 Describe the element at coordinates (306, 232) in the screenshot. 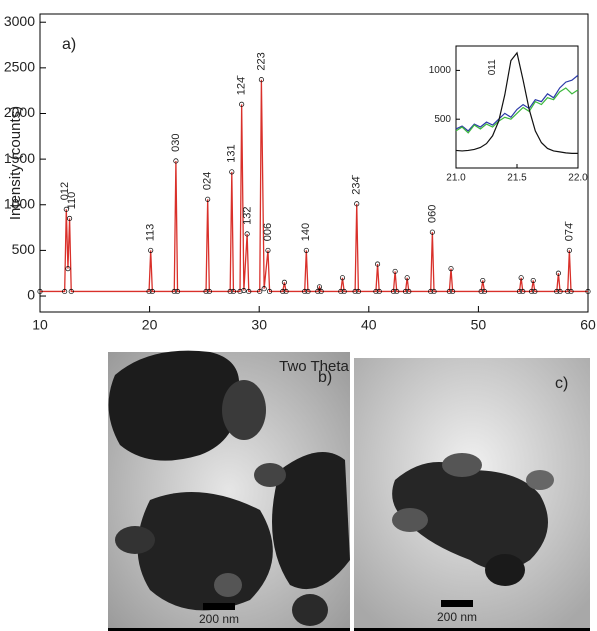

I see `peak-label: 140` at that location.